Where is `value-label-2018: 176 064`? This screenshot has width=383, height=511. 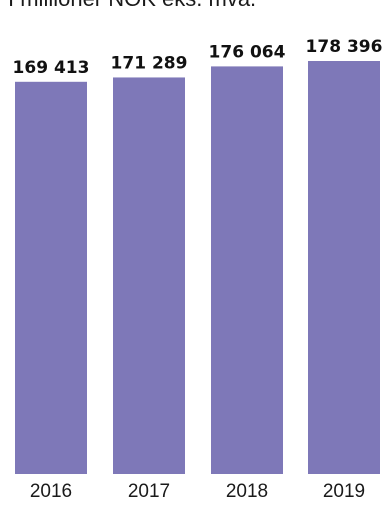
value-label-2018: 176 064 is located at coordinates (247, 52).